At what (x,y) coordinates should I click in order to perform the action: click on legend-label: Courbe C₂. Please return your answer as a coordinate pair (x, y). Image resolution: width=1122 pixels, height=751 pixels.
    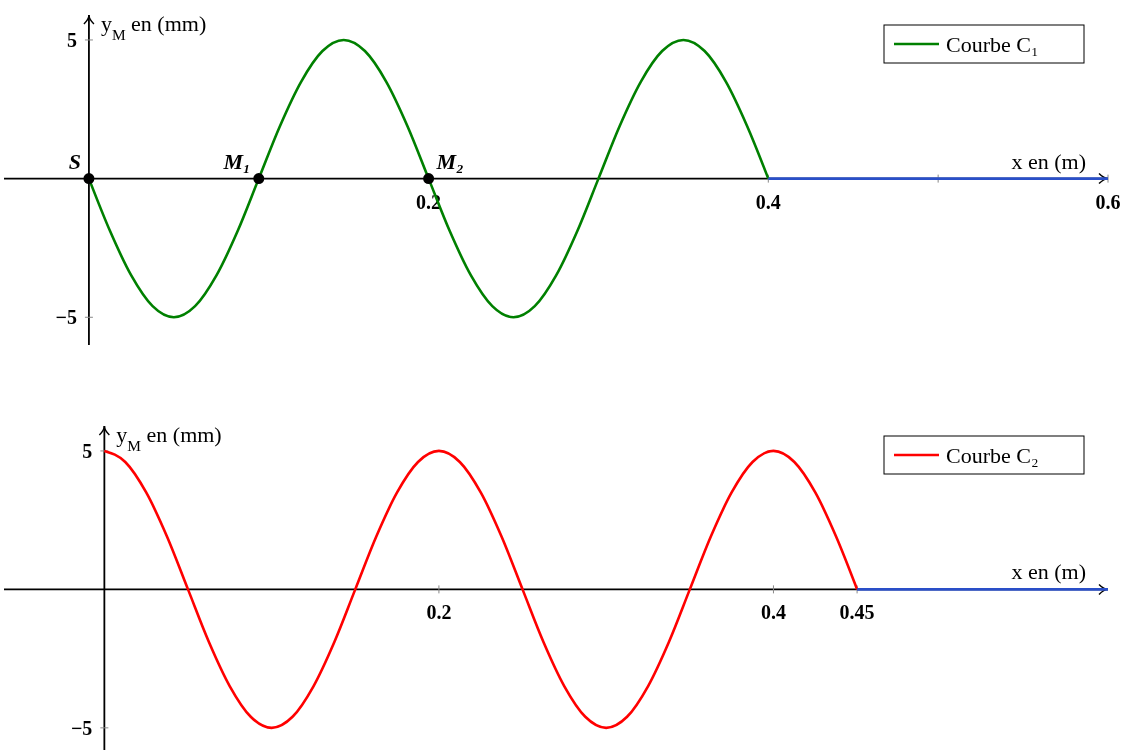
    Looking at the image, I should click on (992, 455).